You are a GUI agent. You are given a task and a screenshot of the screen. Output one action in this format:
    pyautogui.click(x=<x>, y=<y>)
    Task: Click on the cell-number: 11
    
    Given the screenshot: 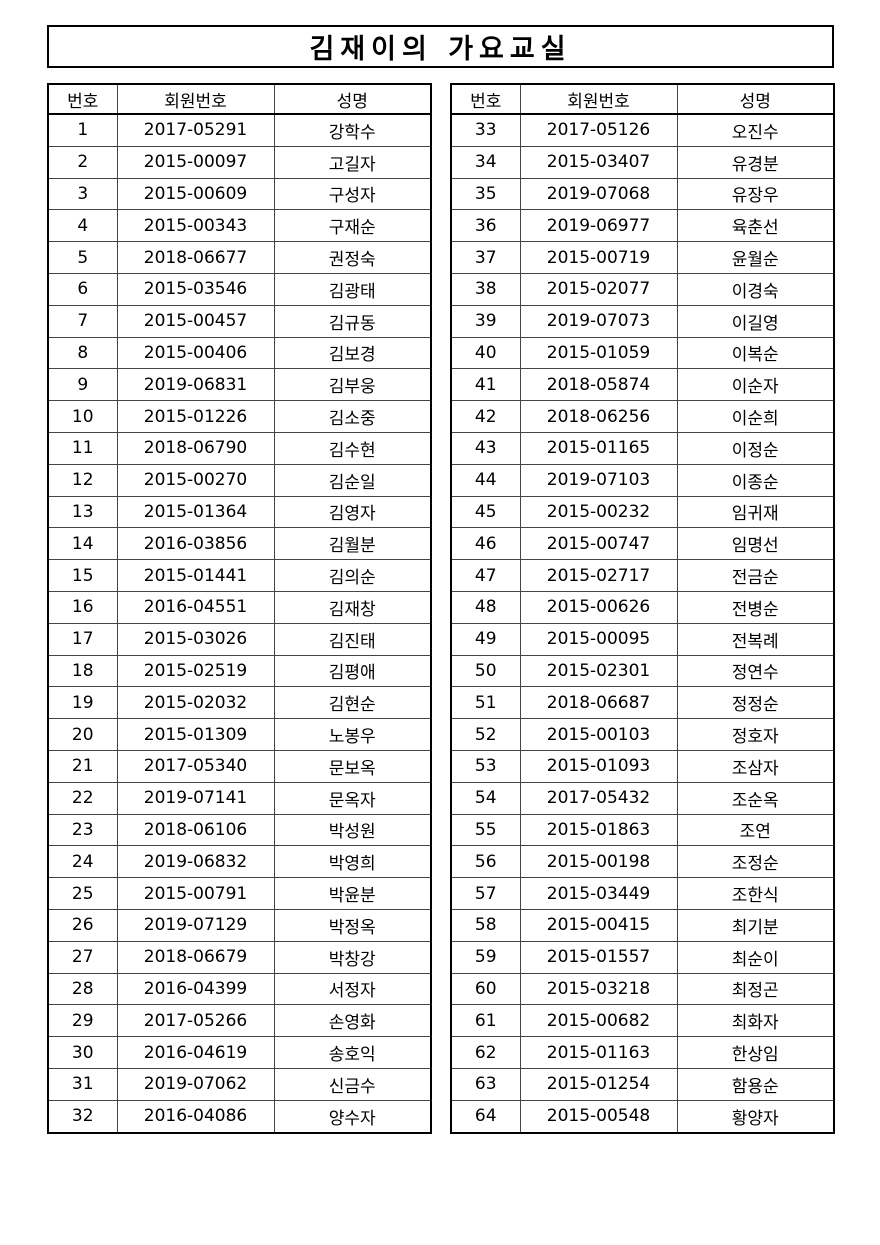 What is the action you would take?
    pyautogui.click(x=82, y=448)
    